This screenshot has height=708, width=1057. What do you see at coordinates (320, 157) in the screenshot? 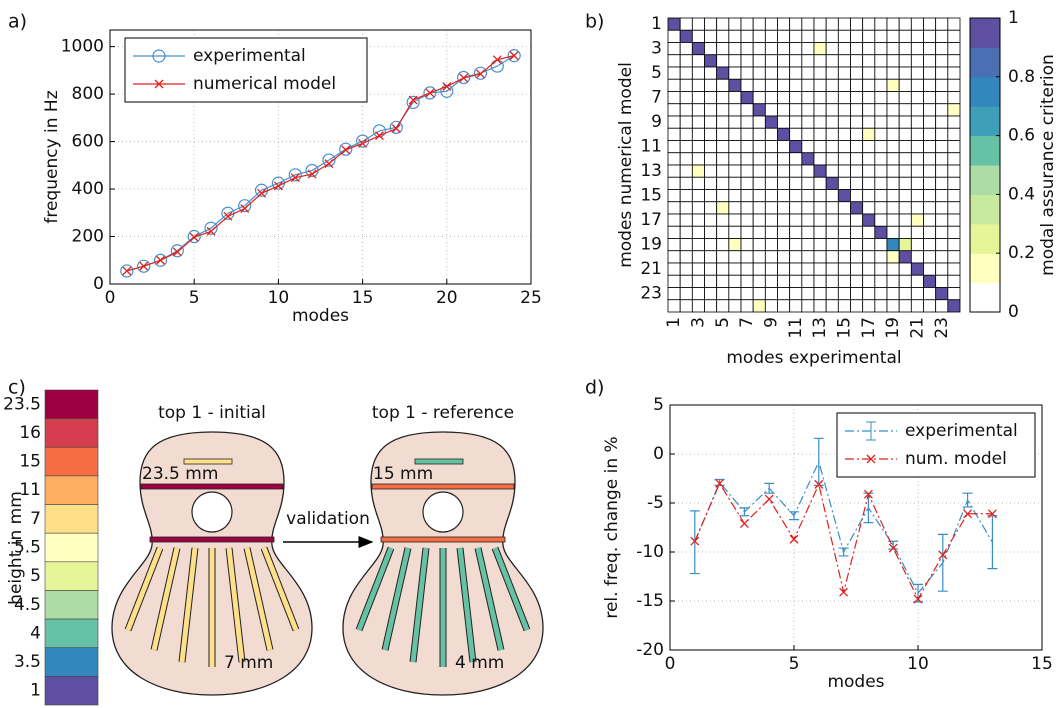
I see `plot-frame` at bounding box center [320, 157].